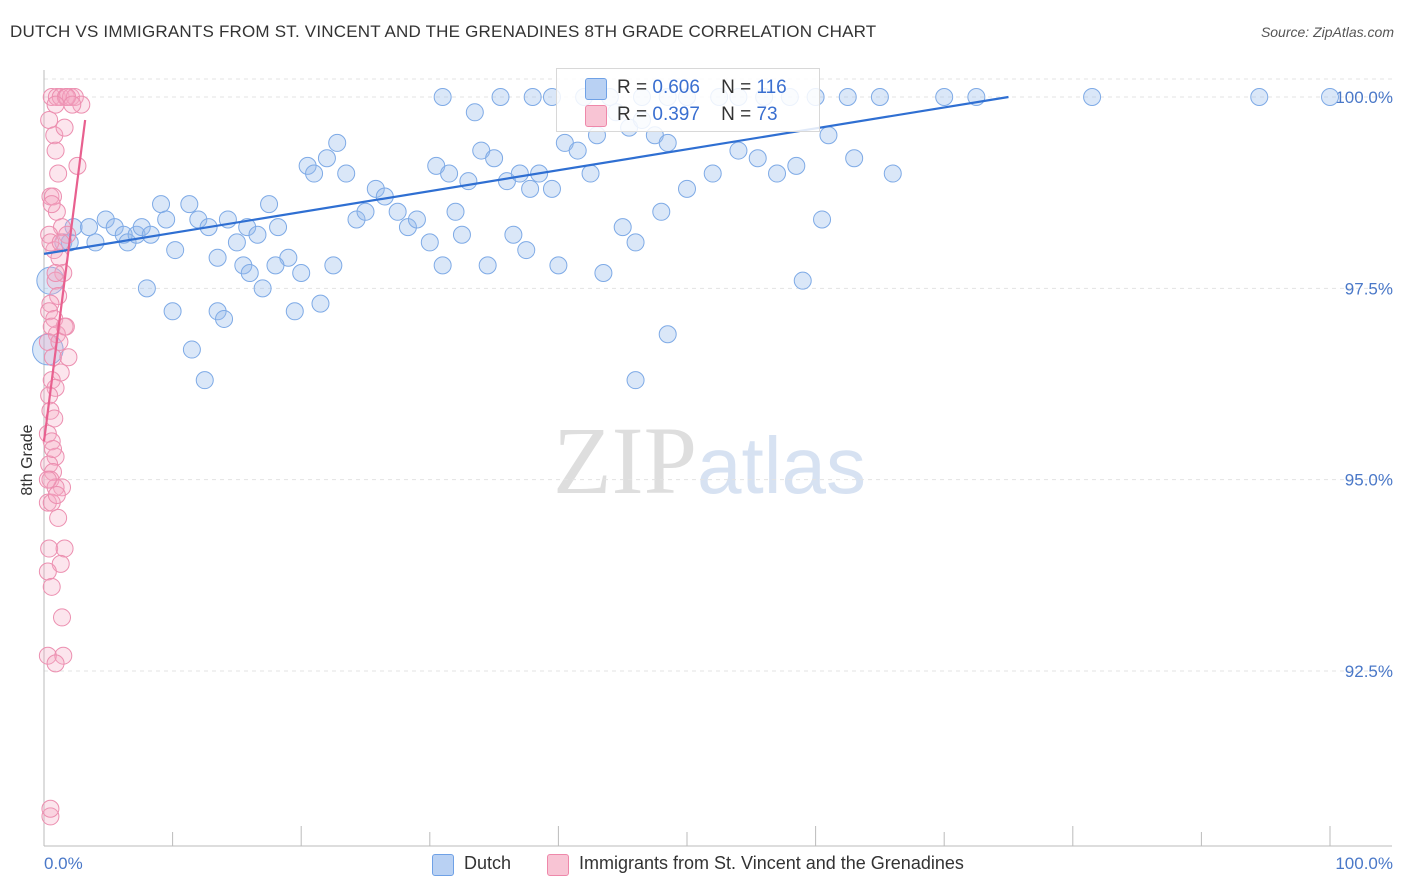 The width and height of the screenshot is (1406, 892). I want to click on legend-n-value-svg: 73, so click(767, 114).